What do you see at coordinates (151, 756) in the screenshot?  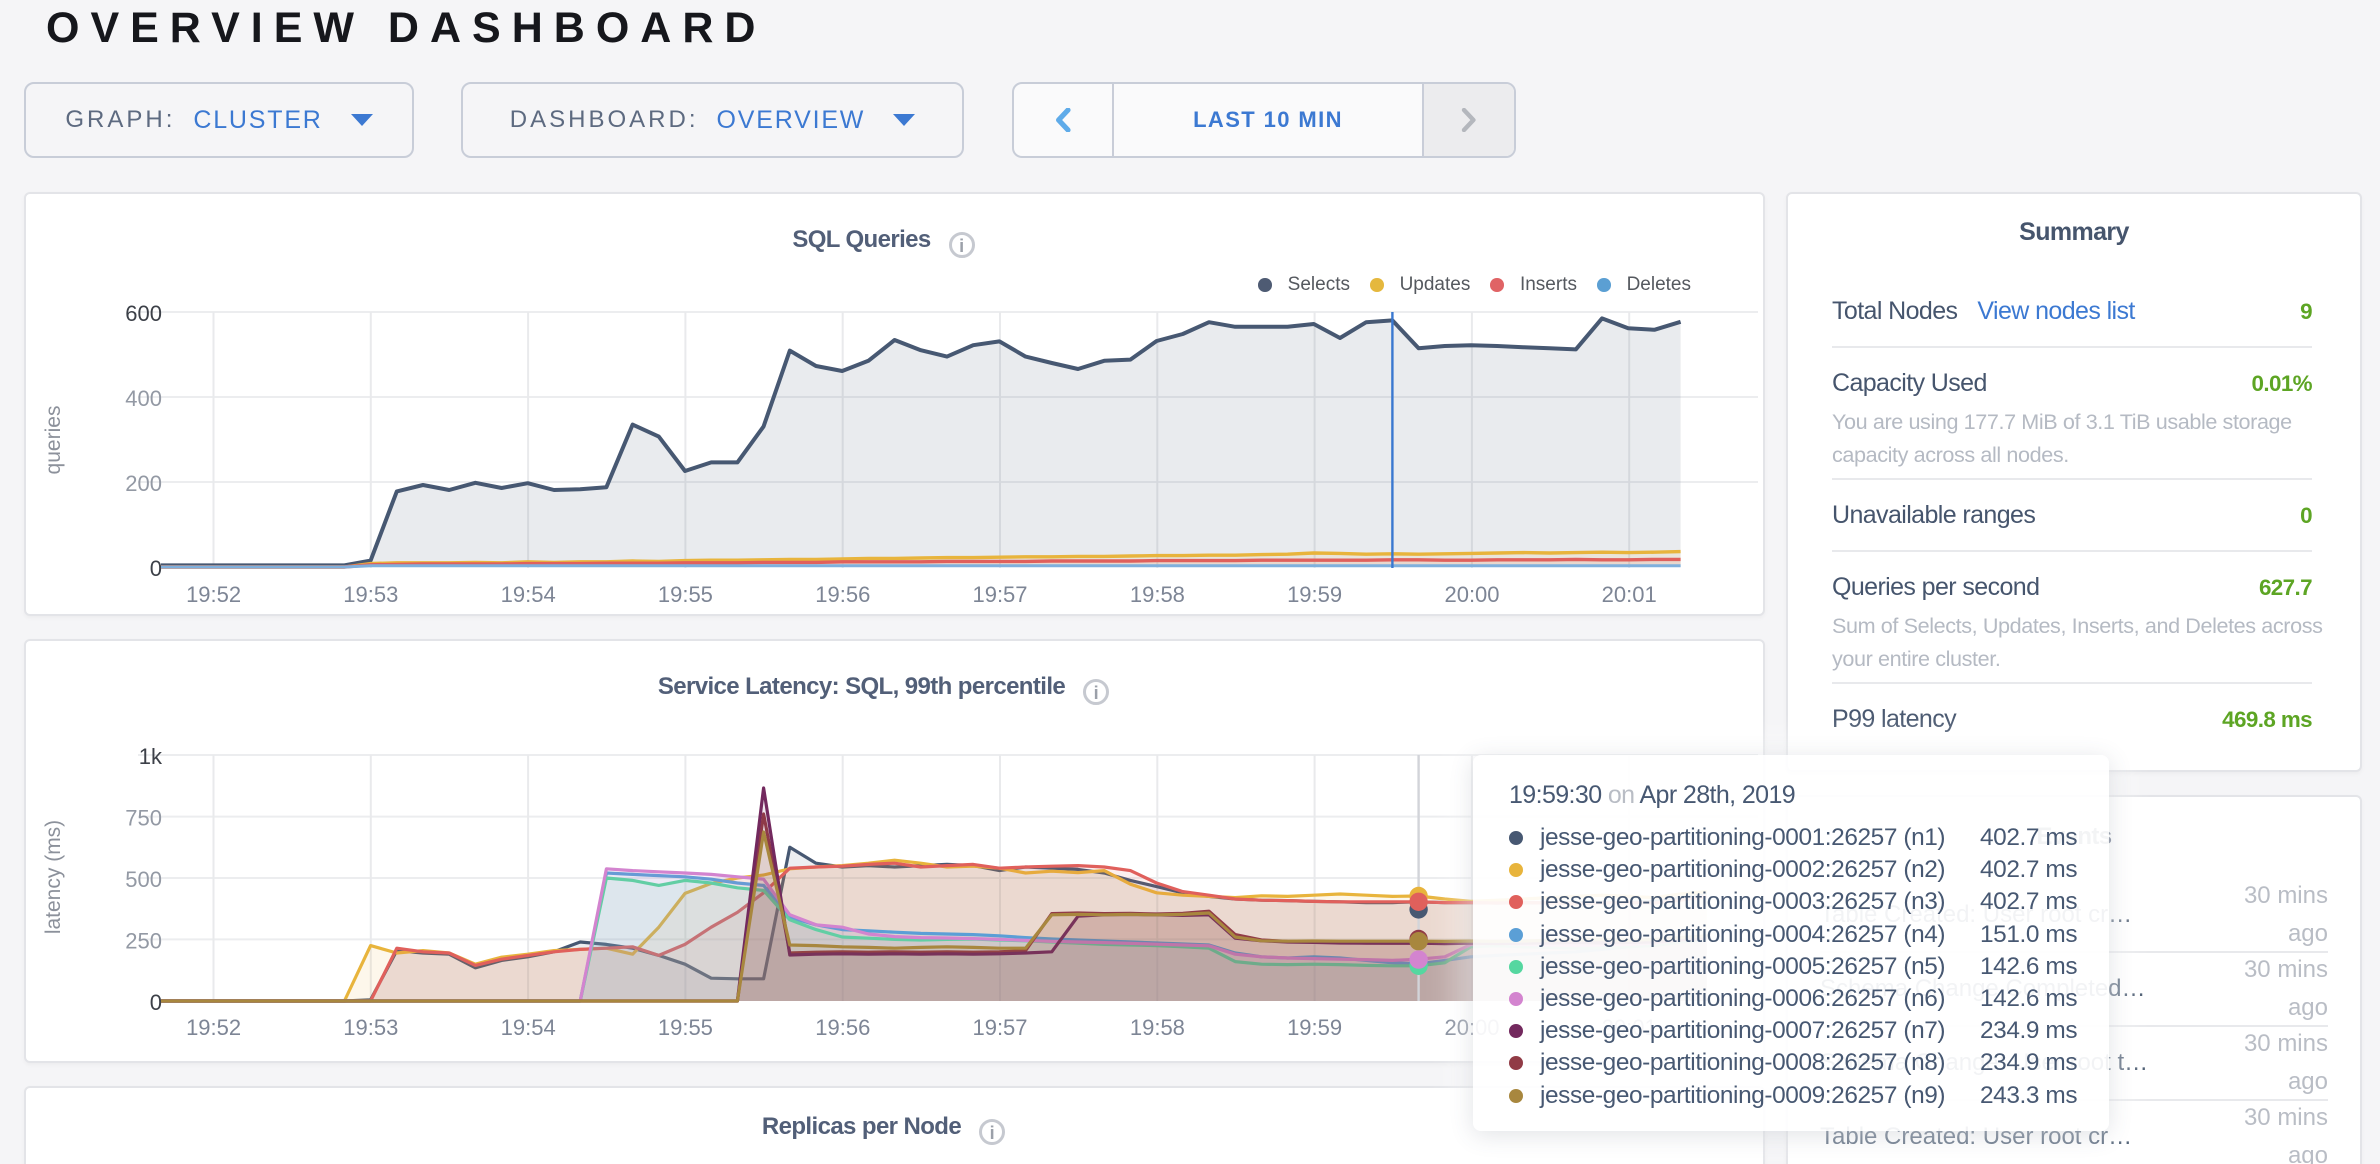 I see `svg-text: 1k` at bounding box center [151, 756].